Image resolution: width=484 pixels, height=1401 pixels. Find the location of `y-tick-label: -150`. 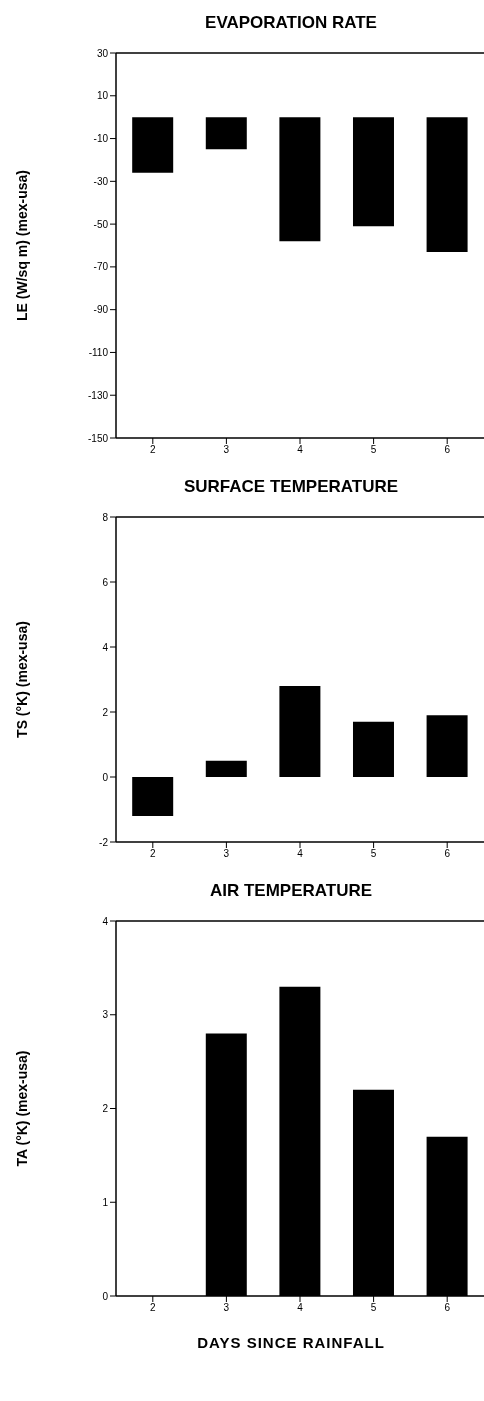

y-tick-label: -150 is located at coordinates (98, 438).